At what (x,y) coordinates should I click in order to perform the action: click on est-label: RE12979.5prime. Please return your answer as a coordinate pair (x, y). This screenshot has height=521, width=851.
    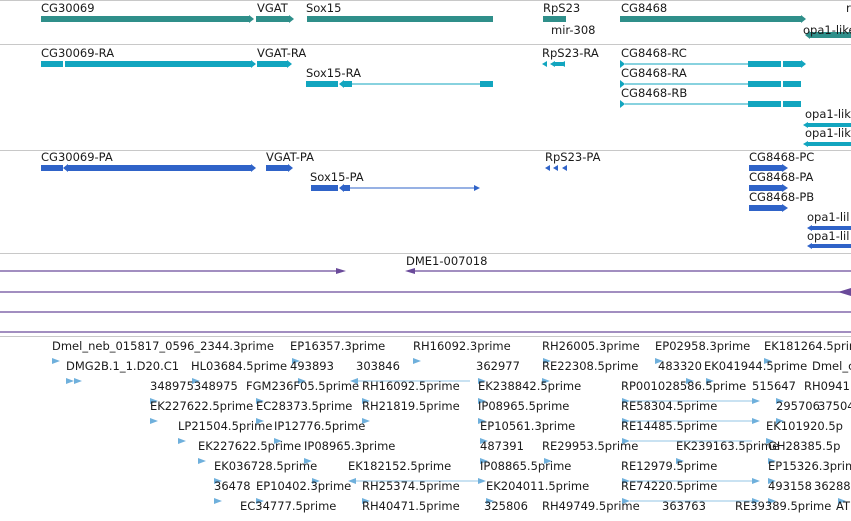
    Looking at the image, I should click on (669, 466).